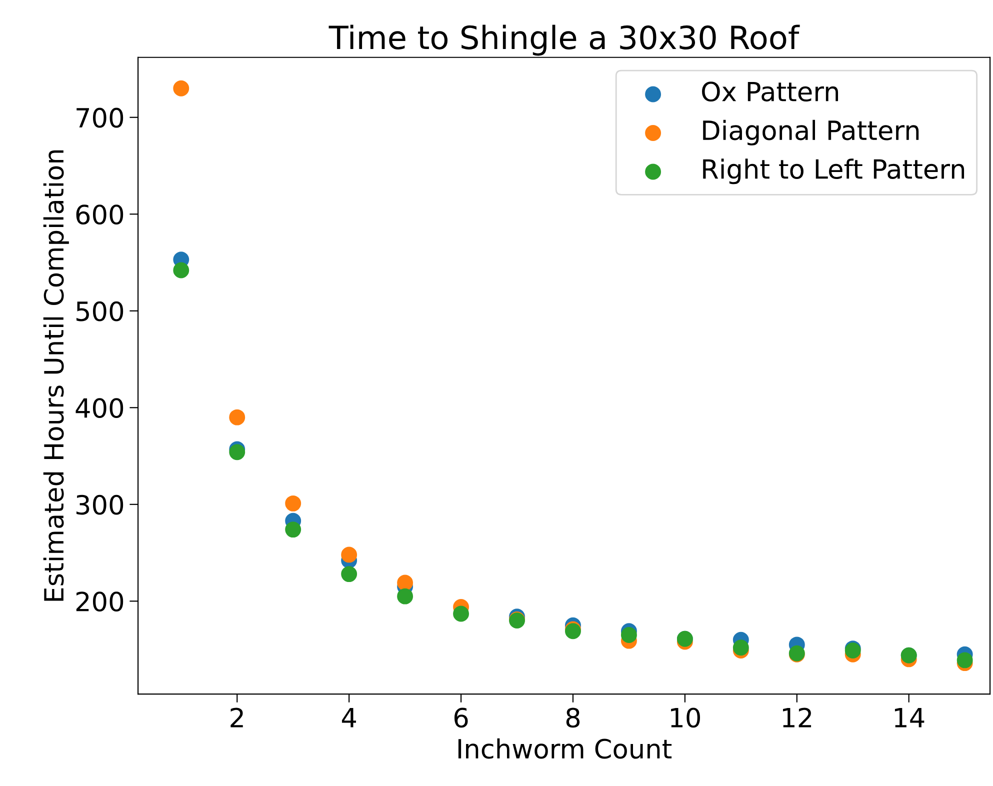 The image size is (993, 786). What do you see at coordinates (573, 718) in the screenshot?
I see `x-tick-label: 8` at bounding box center [573, 718].